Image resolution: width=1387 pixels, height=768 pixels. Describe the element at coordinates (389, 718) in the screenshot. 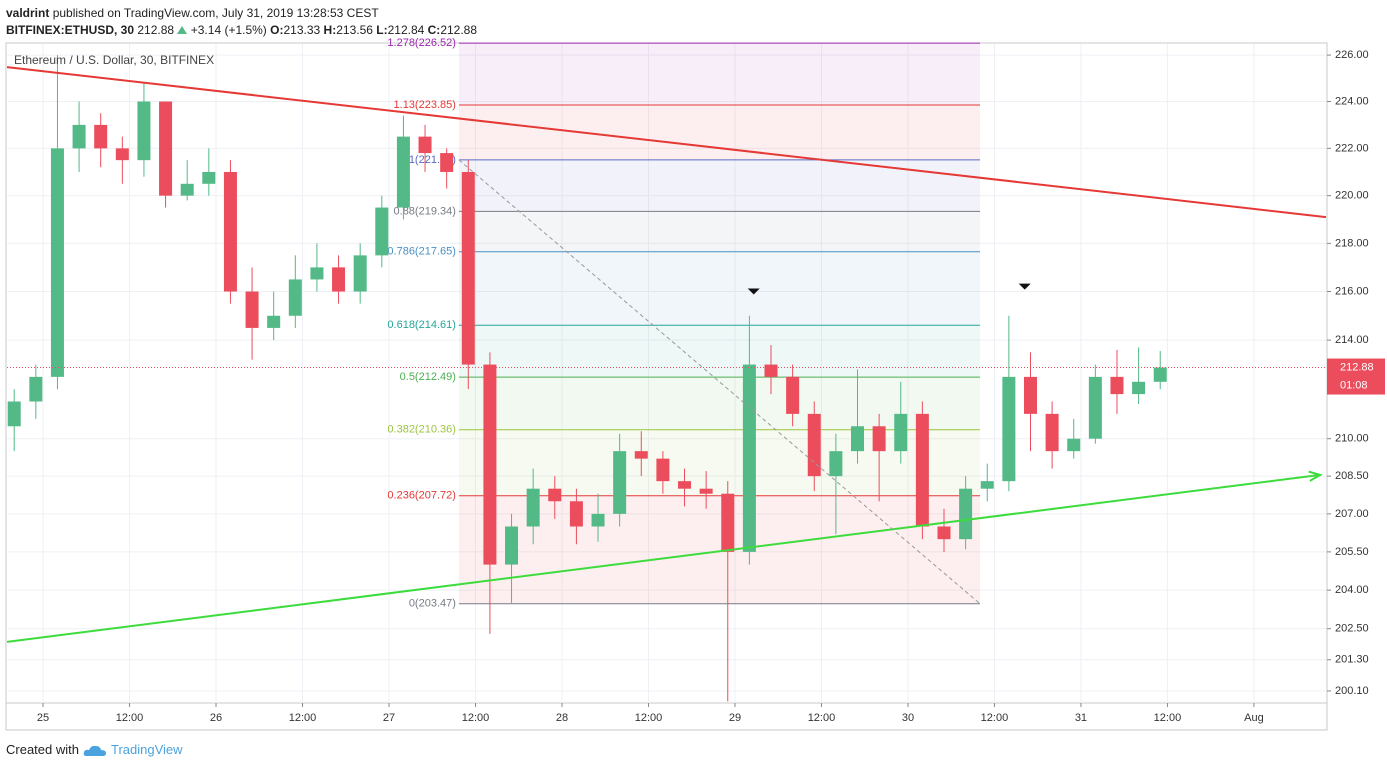

I see `x-tick-label: 27` at that location.